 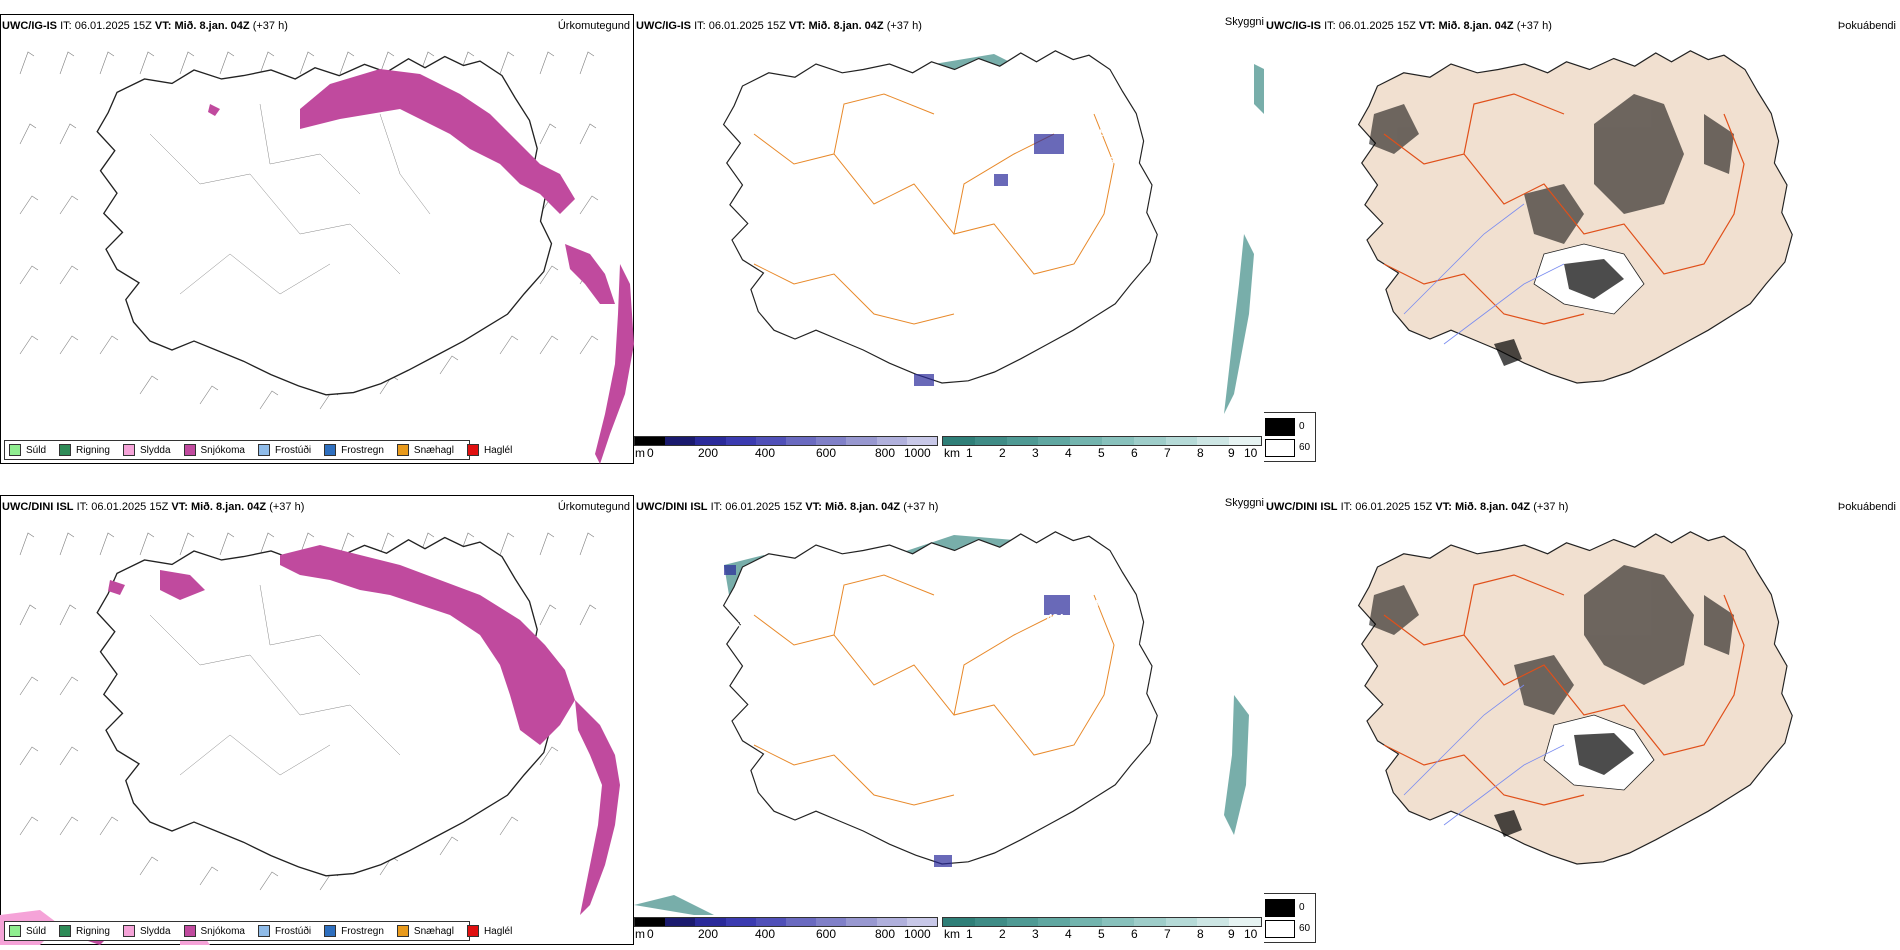 What do you see at coordinates (1244, 22) in the screenshot?
I see `visibility-title-row1: Skyggni` at bounding box center [1244, 22].